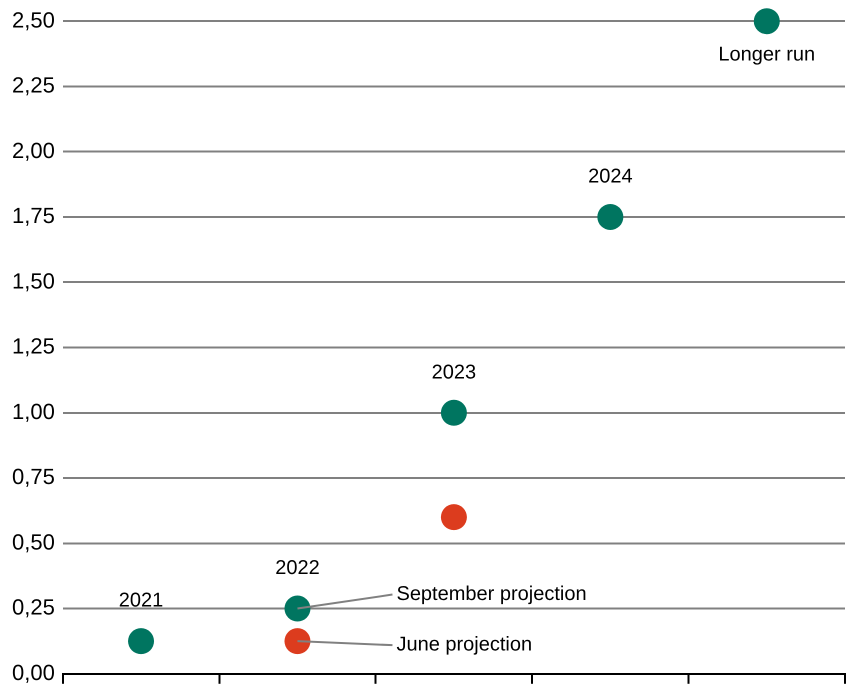  What do you see at coordinates (33, 19) in the screenshot?
I see `y-tick-label: 2,50` at bounding box center [33, 19].